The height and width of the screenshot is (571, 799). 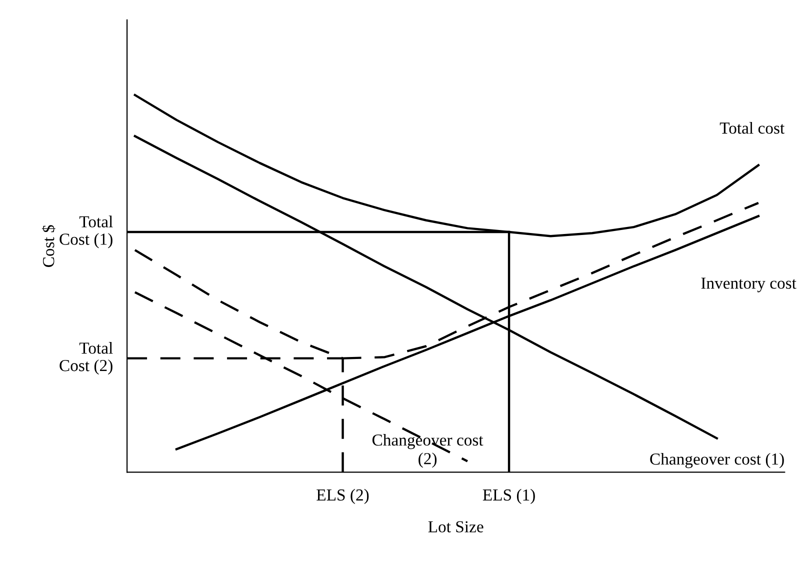 What do you see at coordinates (456, 526) in the screenshot?
I see `x-axis-title: Lot Size` at bounding box center [456, 526].